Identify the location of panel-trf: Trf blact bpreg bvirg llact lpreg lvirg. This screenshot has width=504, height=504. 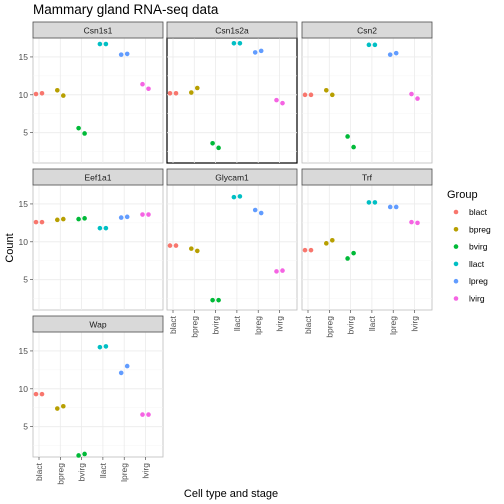
(367, 253).